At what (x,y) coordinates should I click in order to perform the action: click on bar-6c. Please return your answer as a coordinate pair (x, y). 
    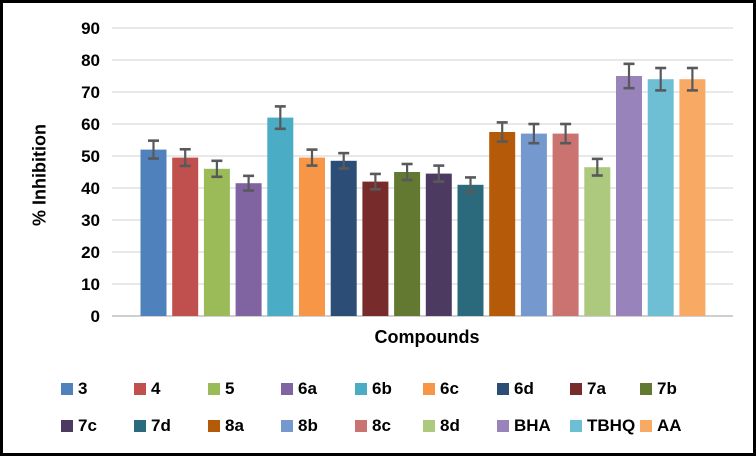
    Looking at the image, I should click on (312, 236).